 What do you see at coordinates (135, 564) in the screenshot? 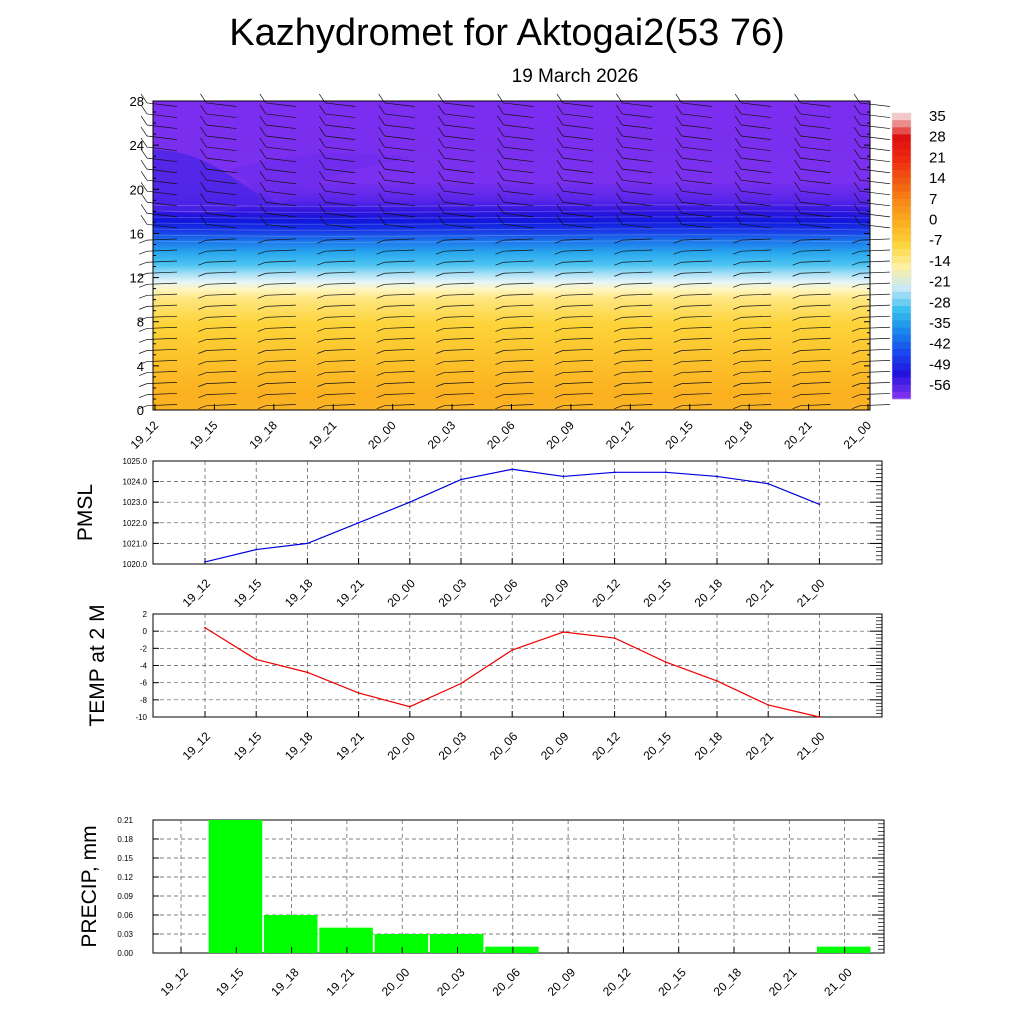
I see `y-tick-label: 1020.0` at bounding box center [135, 564].